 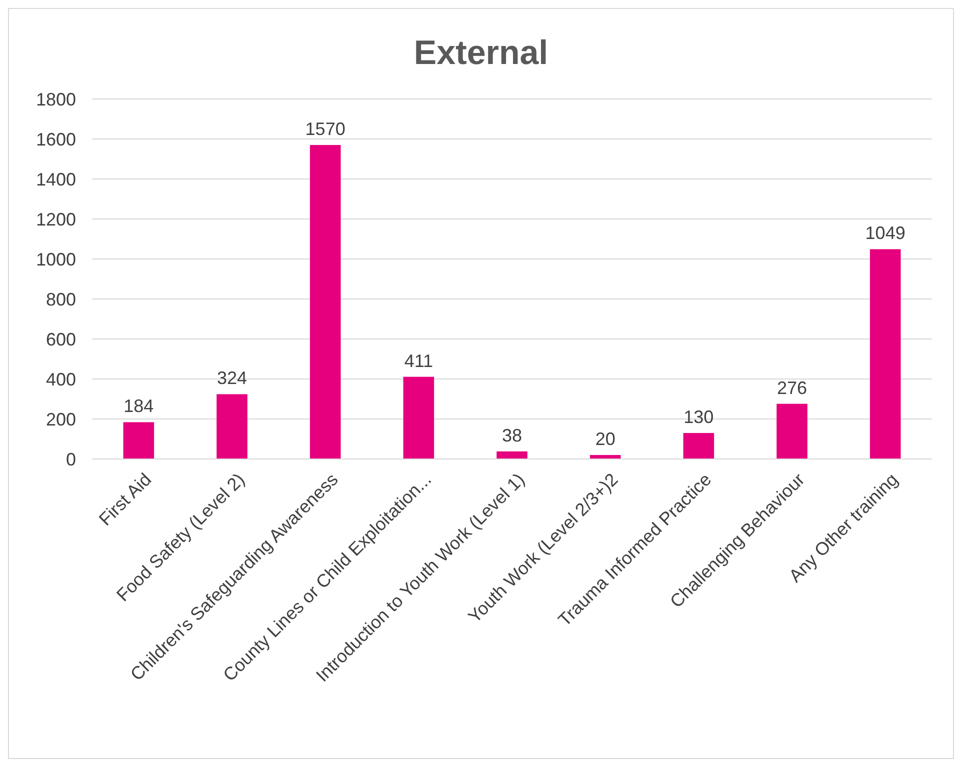 I want to click on y-tick-label: 1800, so click(x=56, y=99).